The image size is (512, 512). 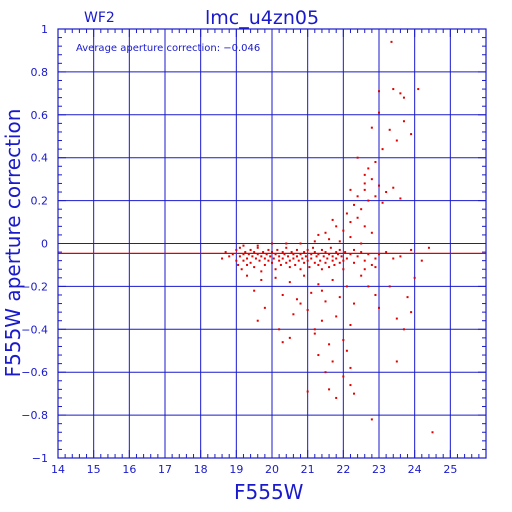 What do you see at coordinates (272, 469) in the screenshot?
I see `x-tick-label: 20` at bounding box center [272, 469].